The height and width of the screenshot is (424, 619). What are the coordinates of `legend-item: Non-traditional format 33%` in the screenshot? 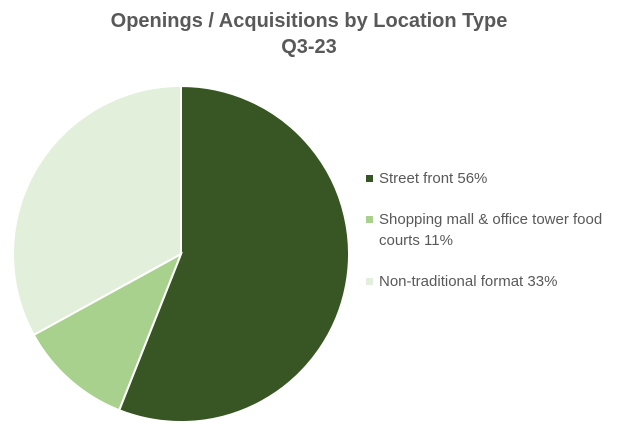 It's located at (488, 281).